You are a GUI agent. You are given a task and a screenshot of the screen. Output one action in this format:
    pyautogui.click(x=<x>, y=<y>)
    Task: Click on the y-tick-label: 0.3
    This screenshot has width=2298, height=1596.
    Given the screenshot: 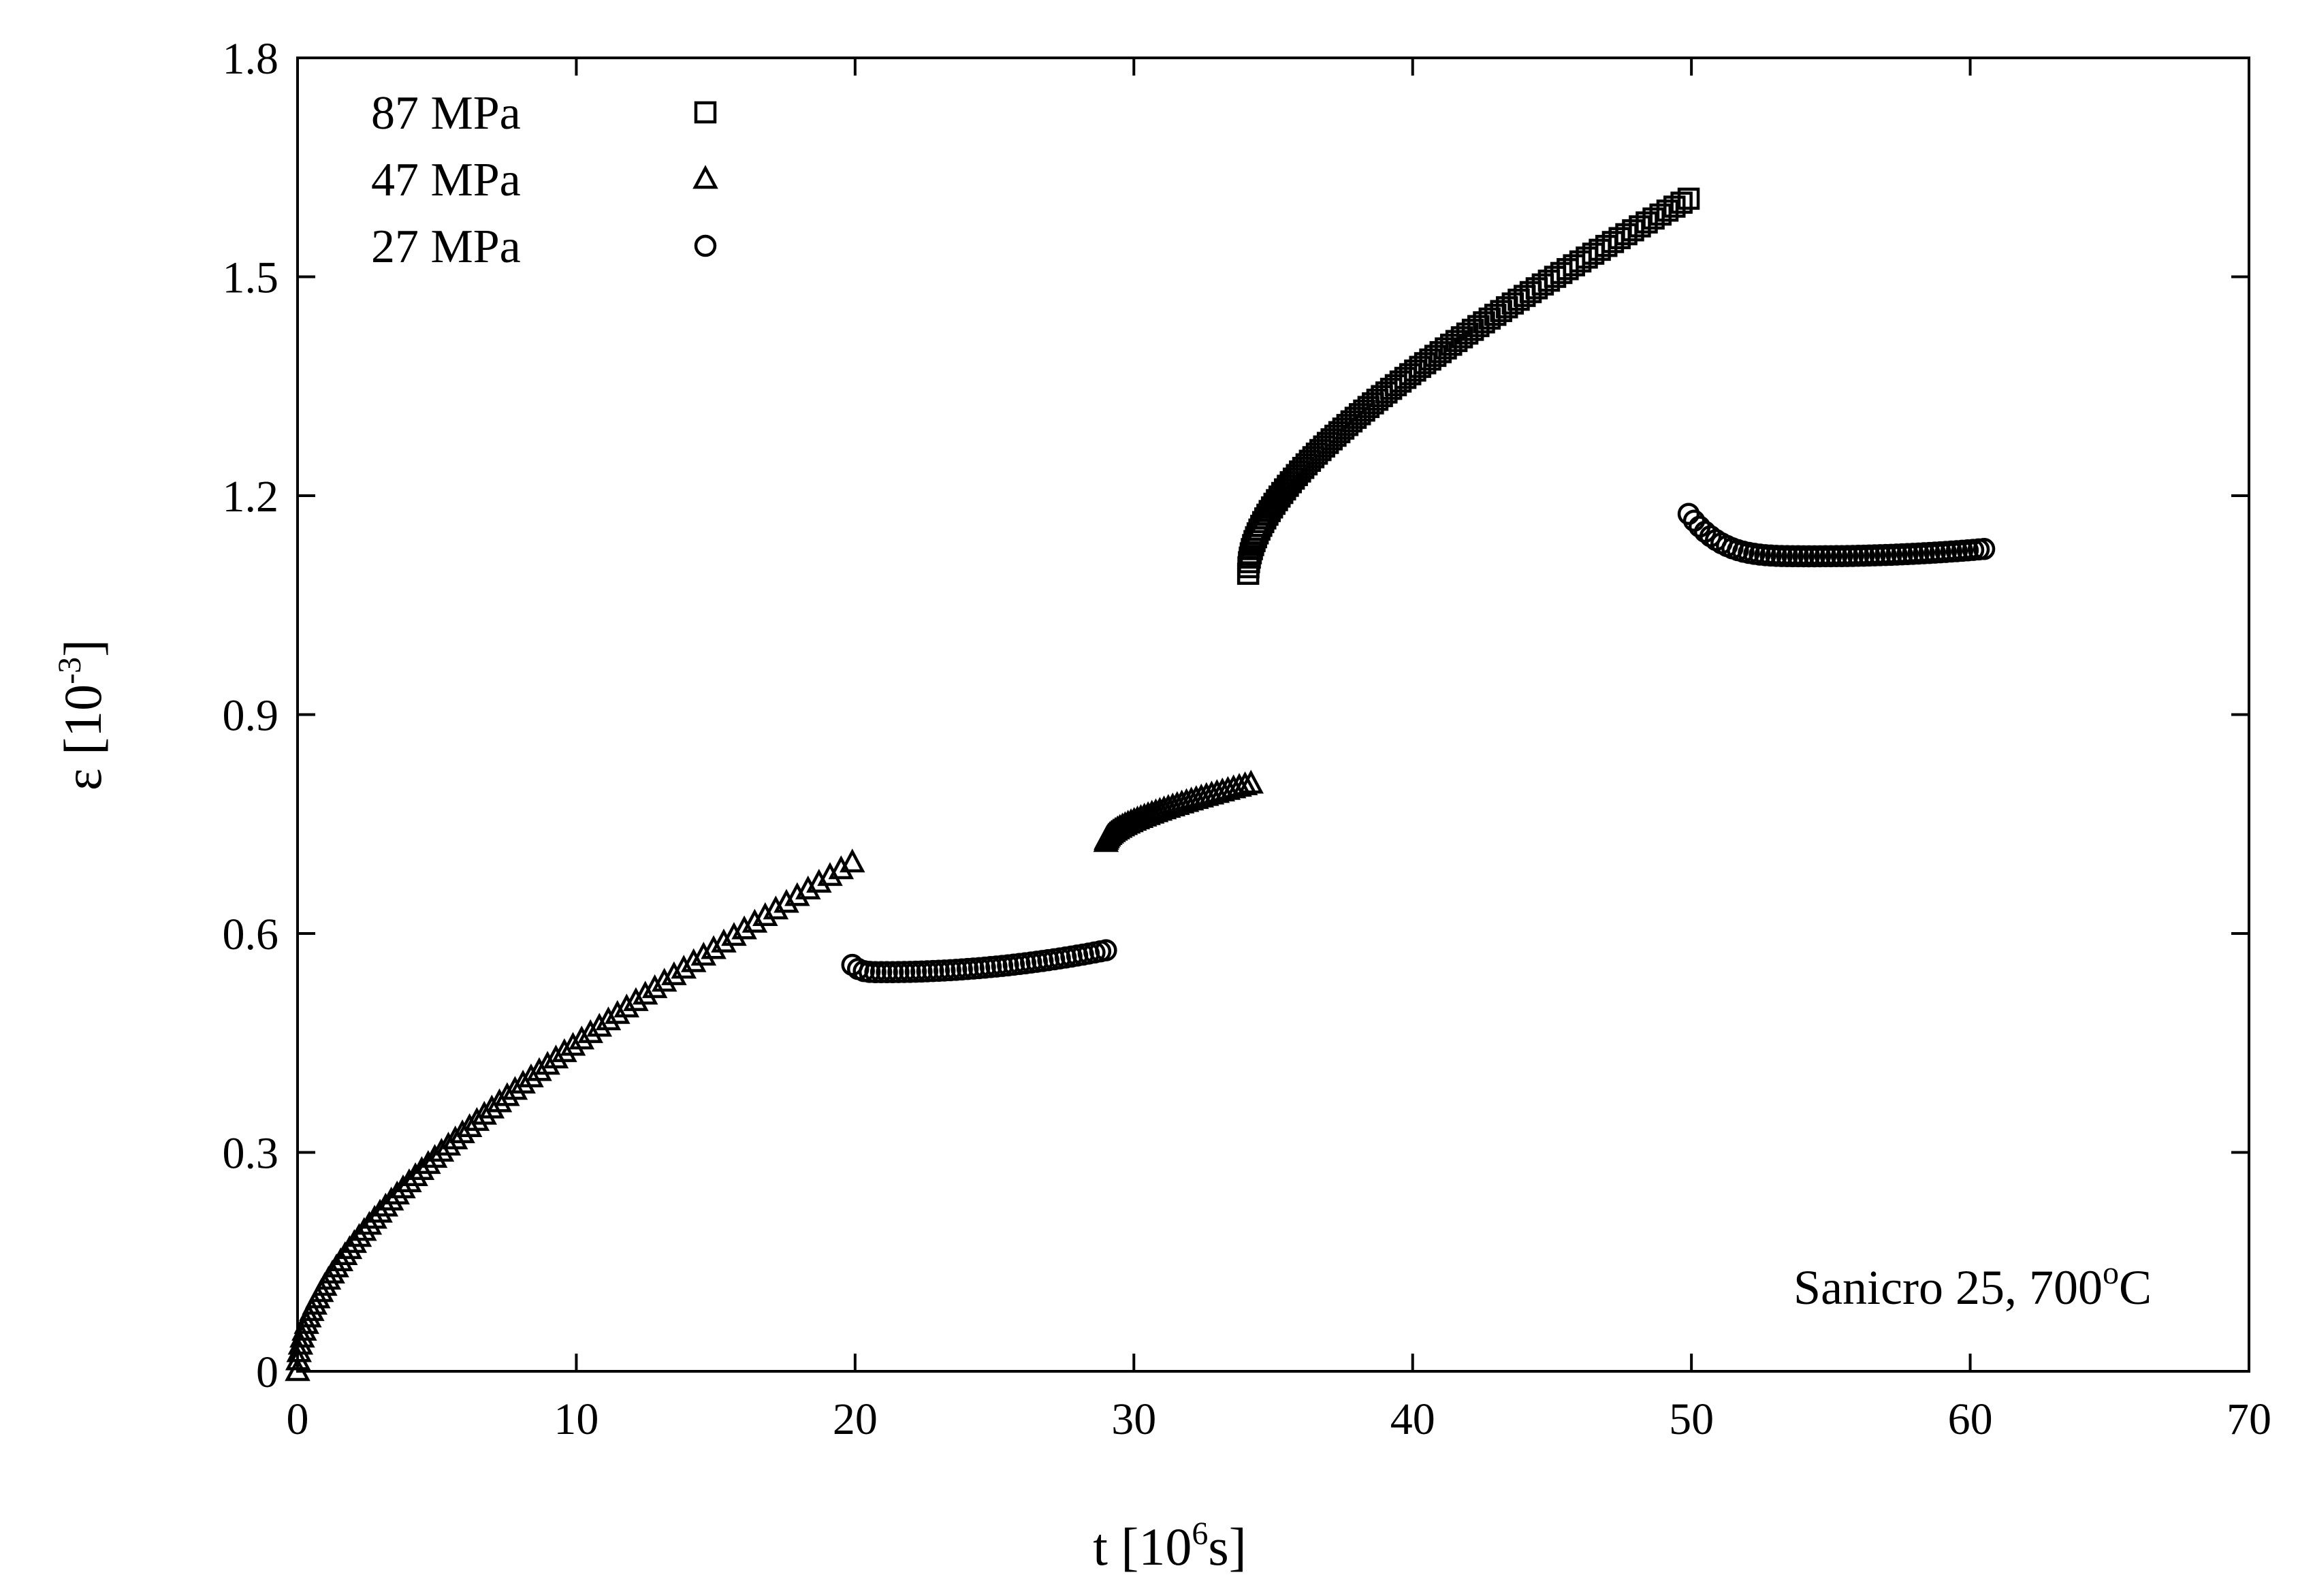 What is the action you would take?
    pyautogui.click(x=251, y=1154)
    